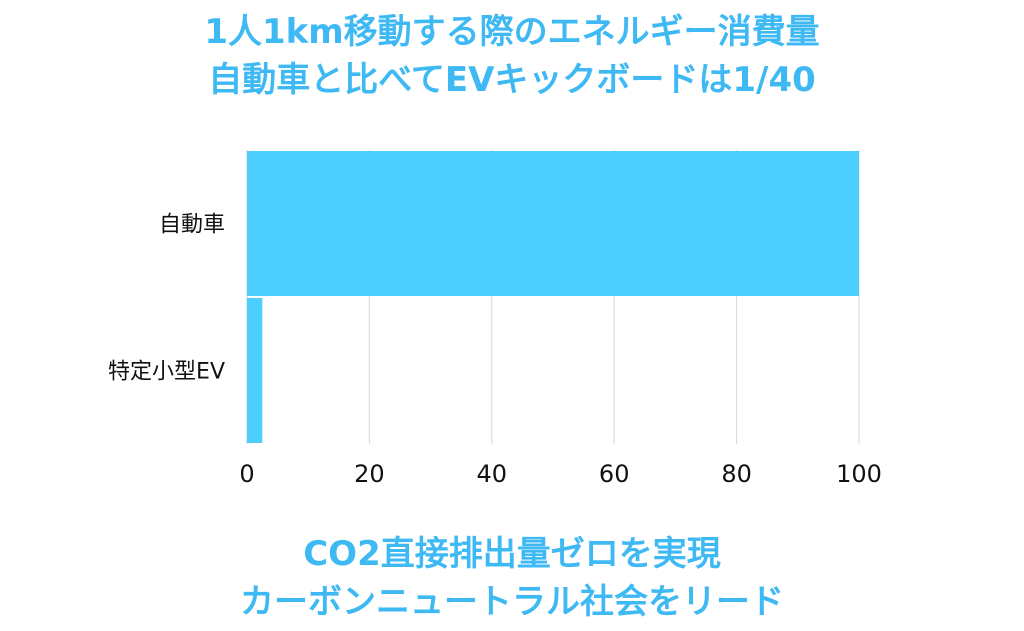  What do you see at coordinates (369, 474) in the screenshot?
I see `x-tick-label-20: 20` at bounding box center [369, 474].